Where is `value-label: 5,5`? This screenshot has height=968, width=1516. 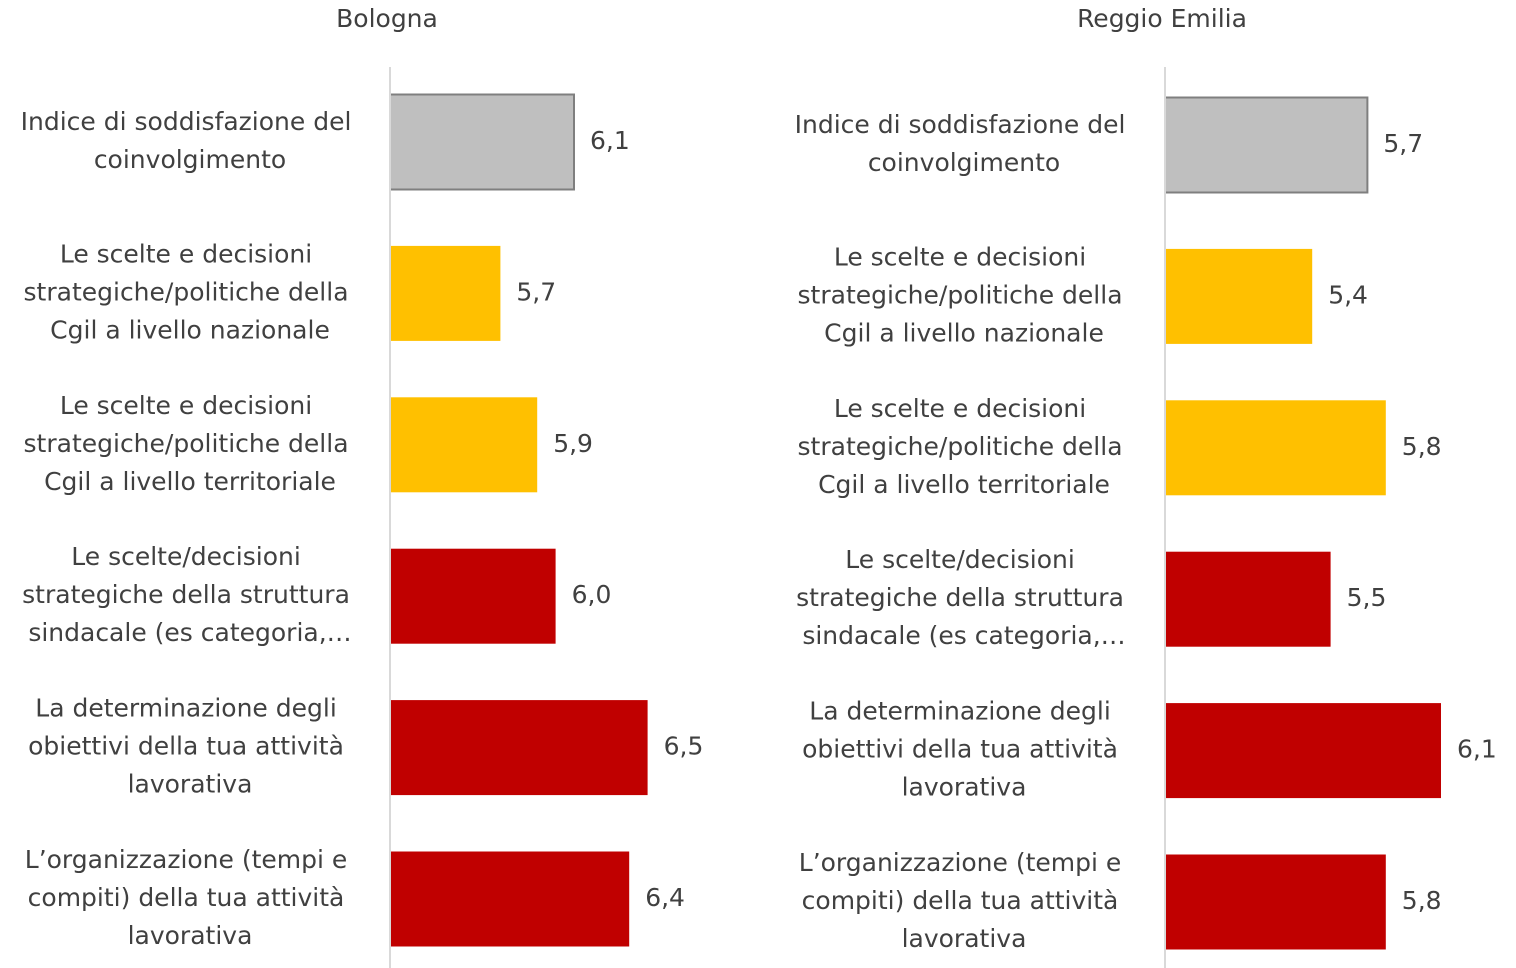 value-label: 5,5 is located at coordinates (1367, 597).